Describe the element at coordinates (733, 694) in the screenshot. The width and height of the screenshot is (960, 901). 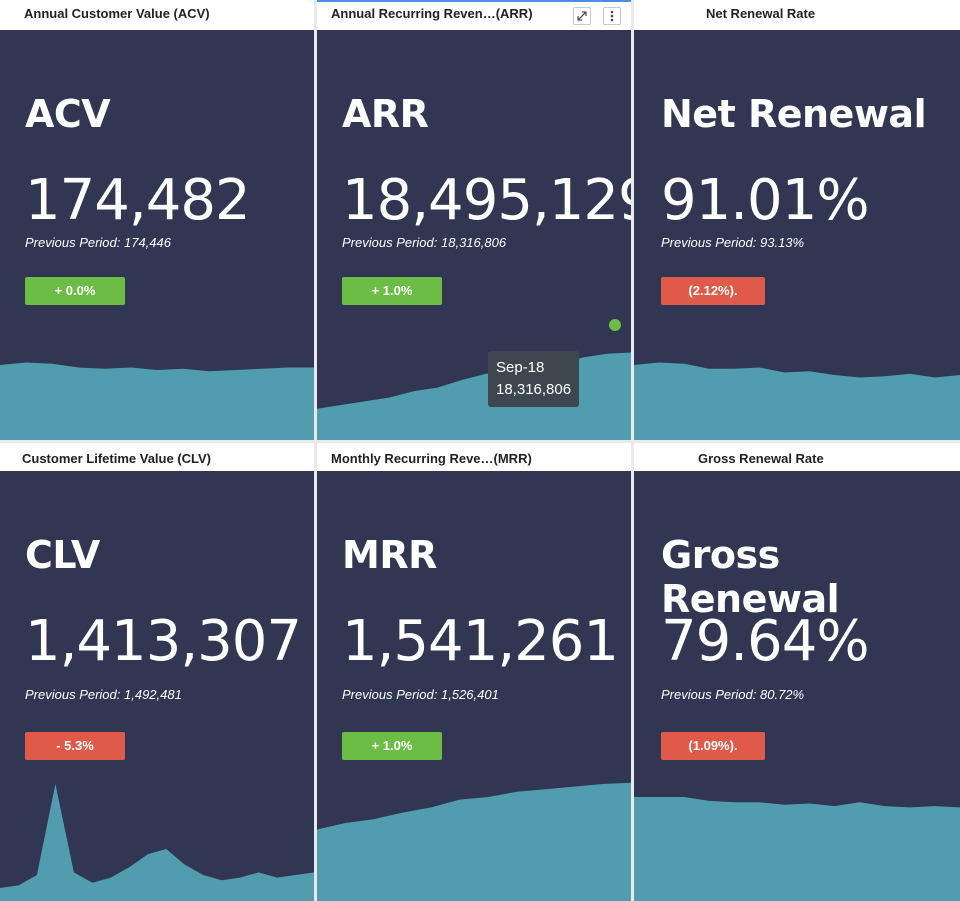
I see `previous-period: Previous Period: 80.72%` at that location.